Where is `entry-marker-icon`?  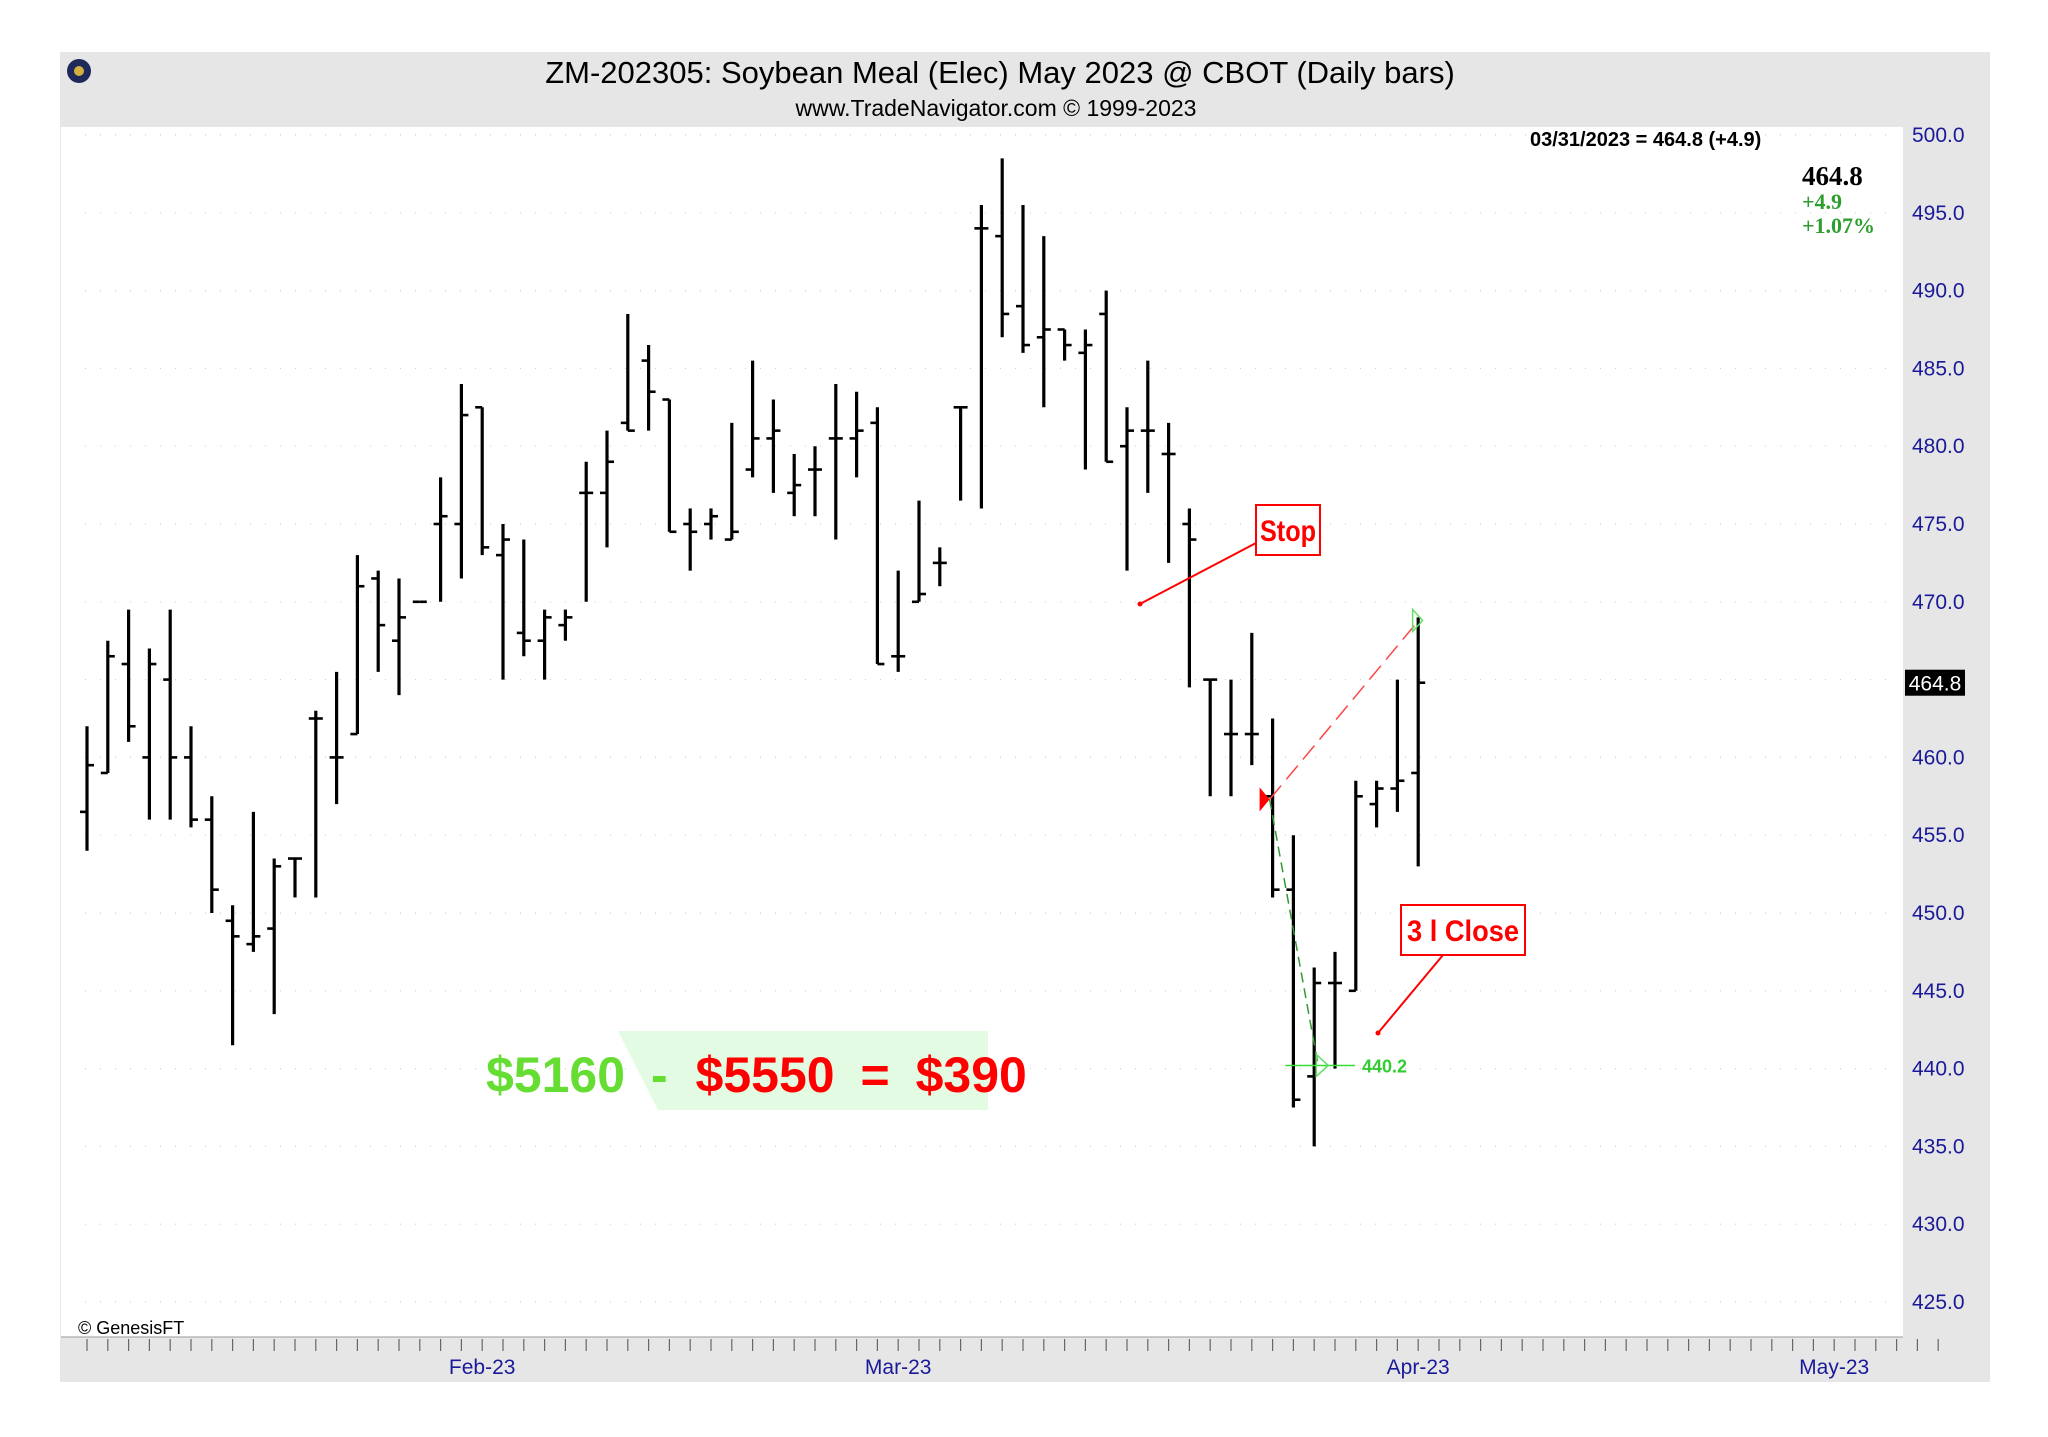 entry-marker-icon is located at coordinates (1264, 799).